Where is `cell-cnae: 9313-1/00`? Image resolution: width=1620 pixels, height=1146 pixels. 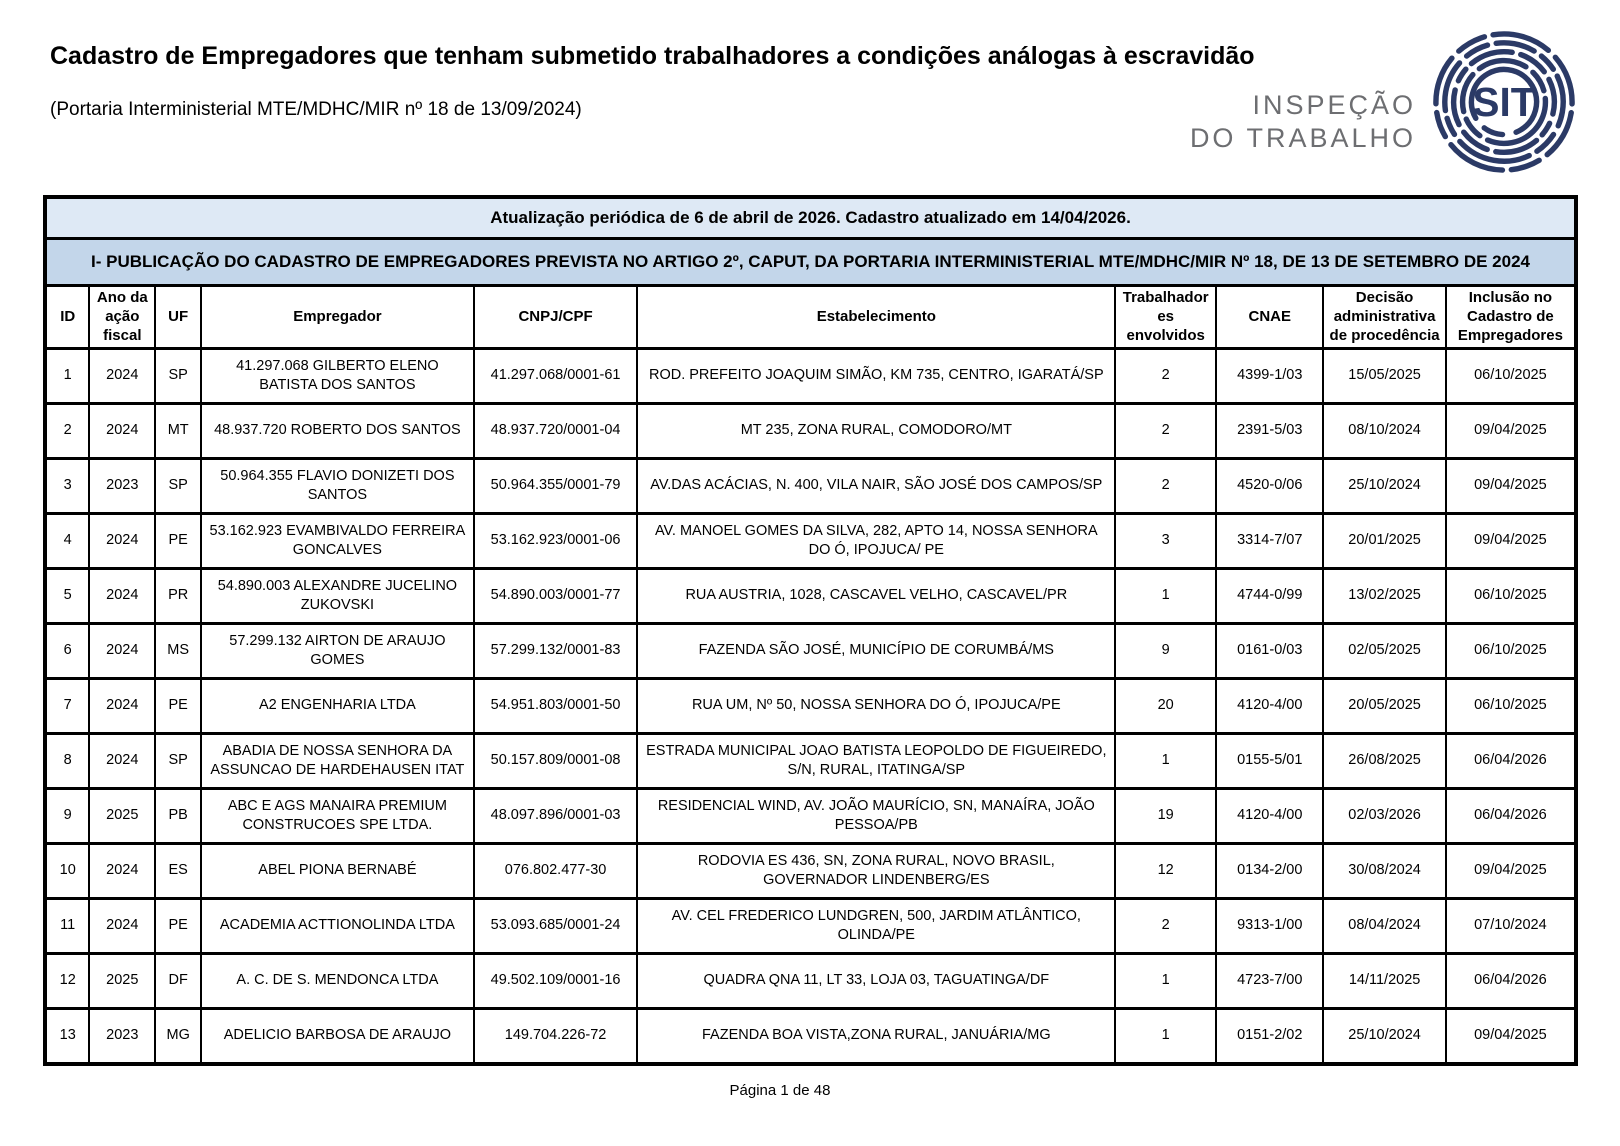 cell-cnae: 9313-1/00 is located at coordinates (1270, 926).